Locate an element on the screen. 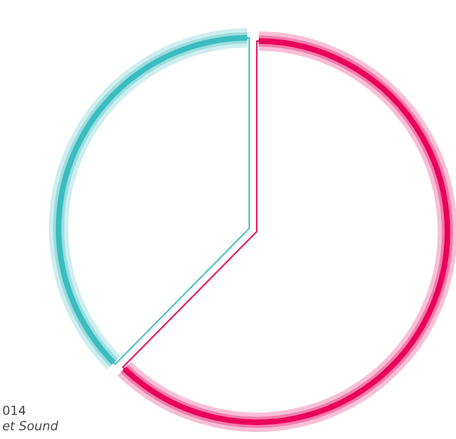 Image resolution: width=456 pixels, height=439 pixels. text: 014 is located at coordinates (14, 411).